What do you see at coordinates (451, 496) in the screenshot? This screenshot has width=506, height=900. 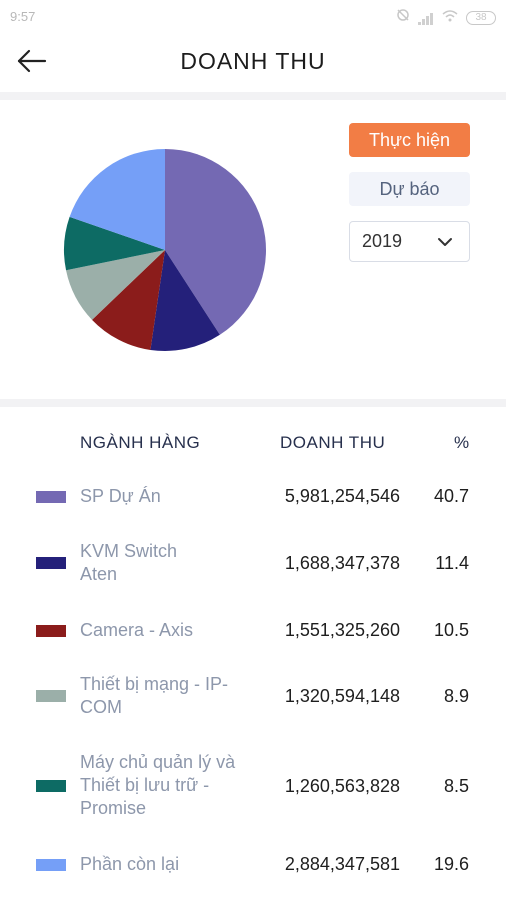 I see `percent-value: 40.7` at bounding box center [451, 496].